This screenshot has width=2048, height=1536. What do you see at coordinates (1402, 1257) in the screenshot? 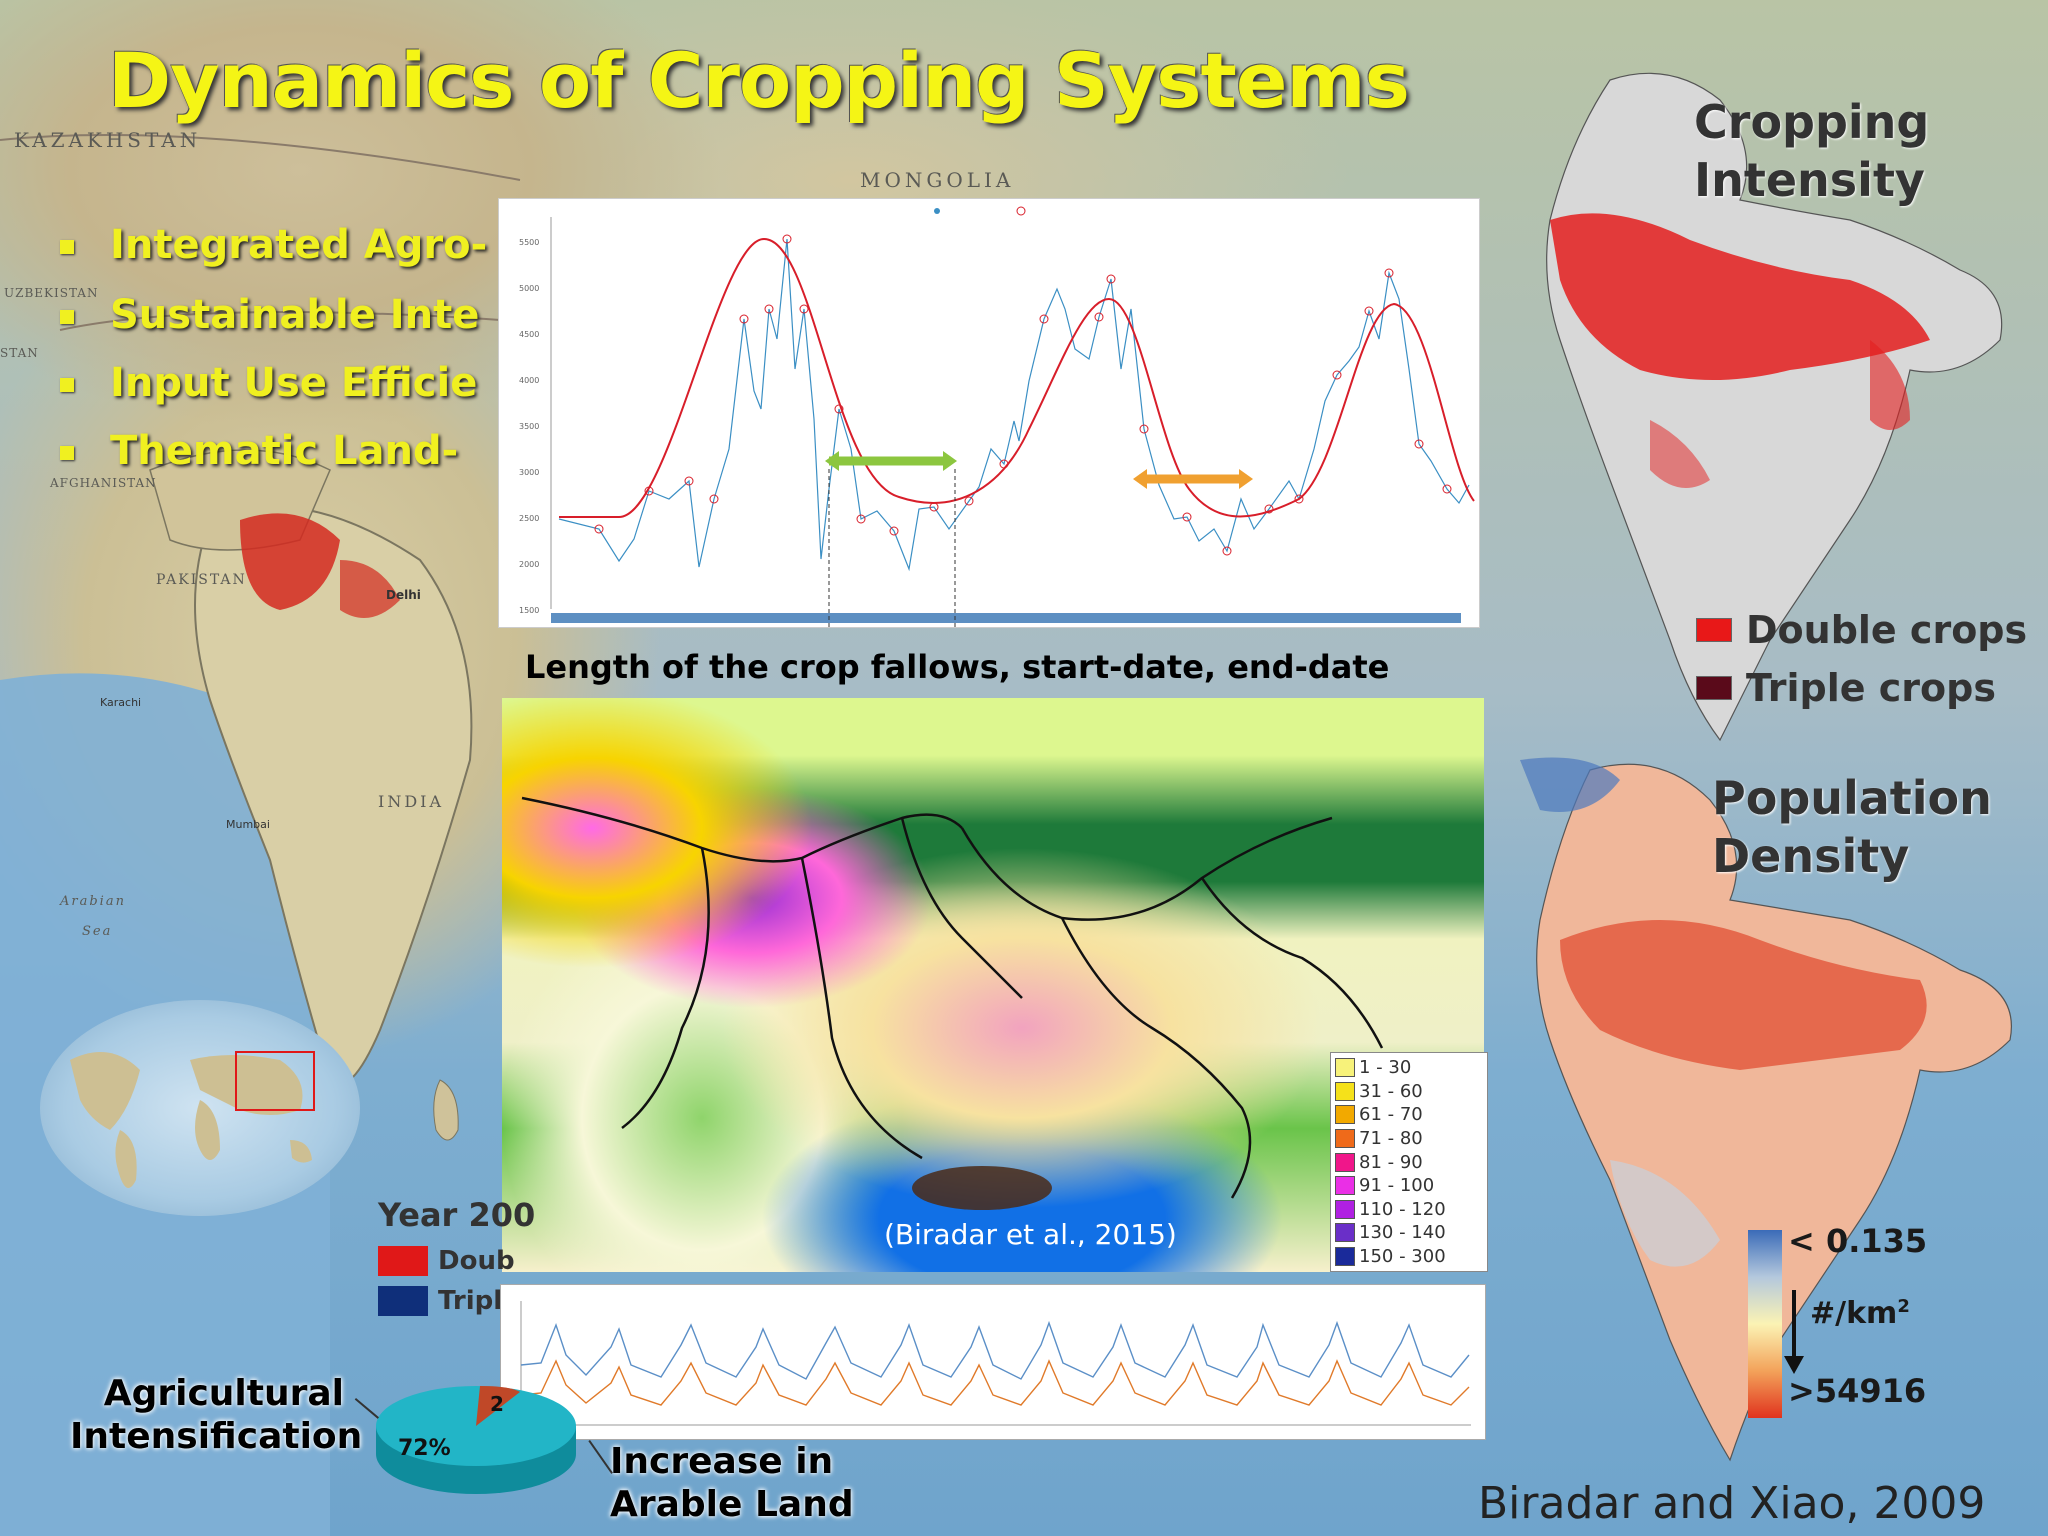
I see `legend-label: 150 - 300` at bounding box center [1402, 1257].